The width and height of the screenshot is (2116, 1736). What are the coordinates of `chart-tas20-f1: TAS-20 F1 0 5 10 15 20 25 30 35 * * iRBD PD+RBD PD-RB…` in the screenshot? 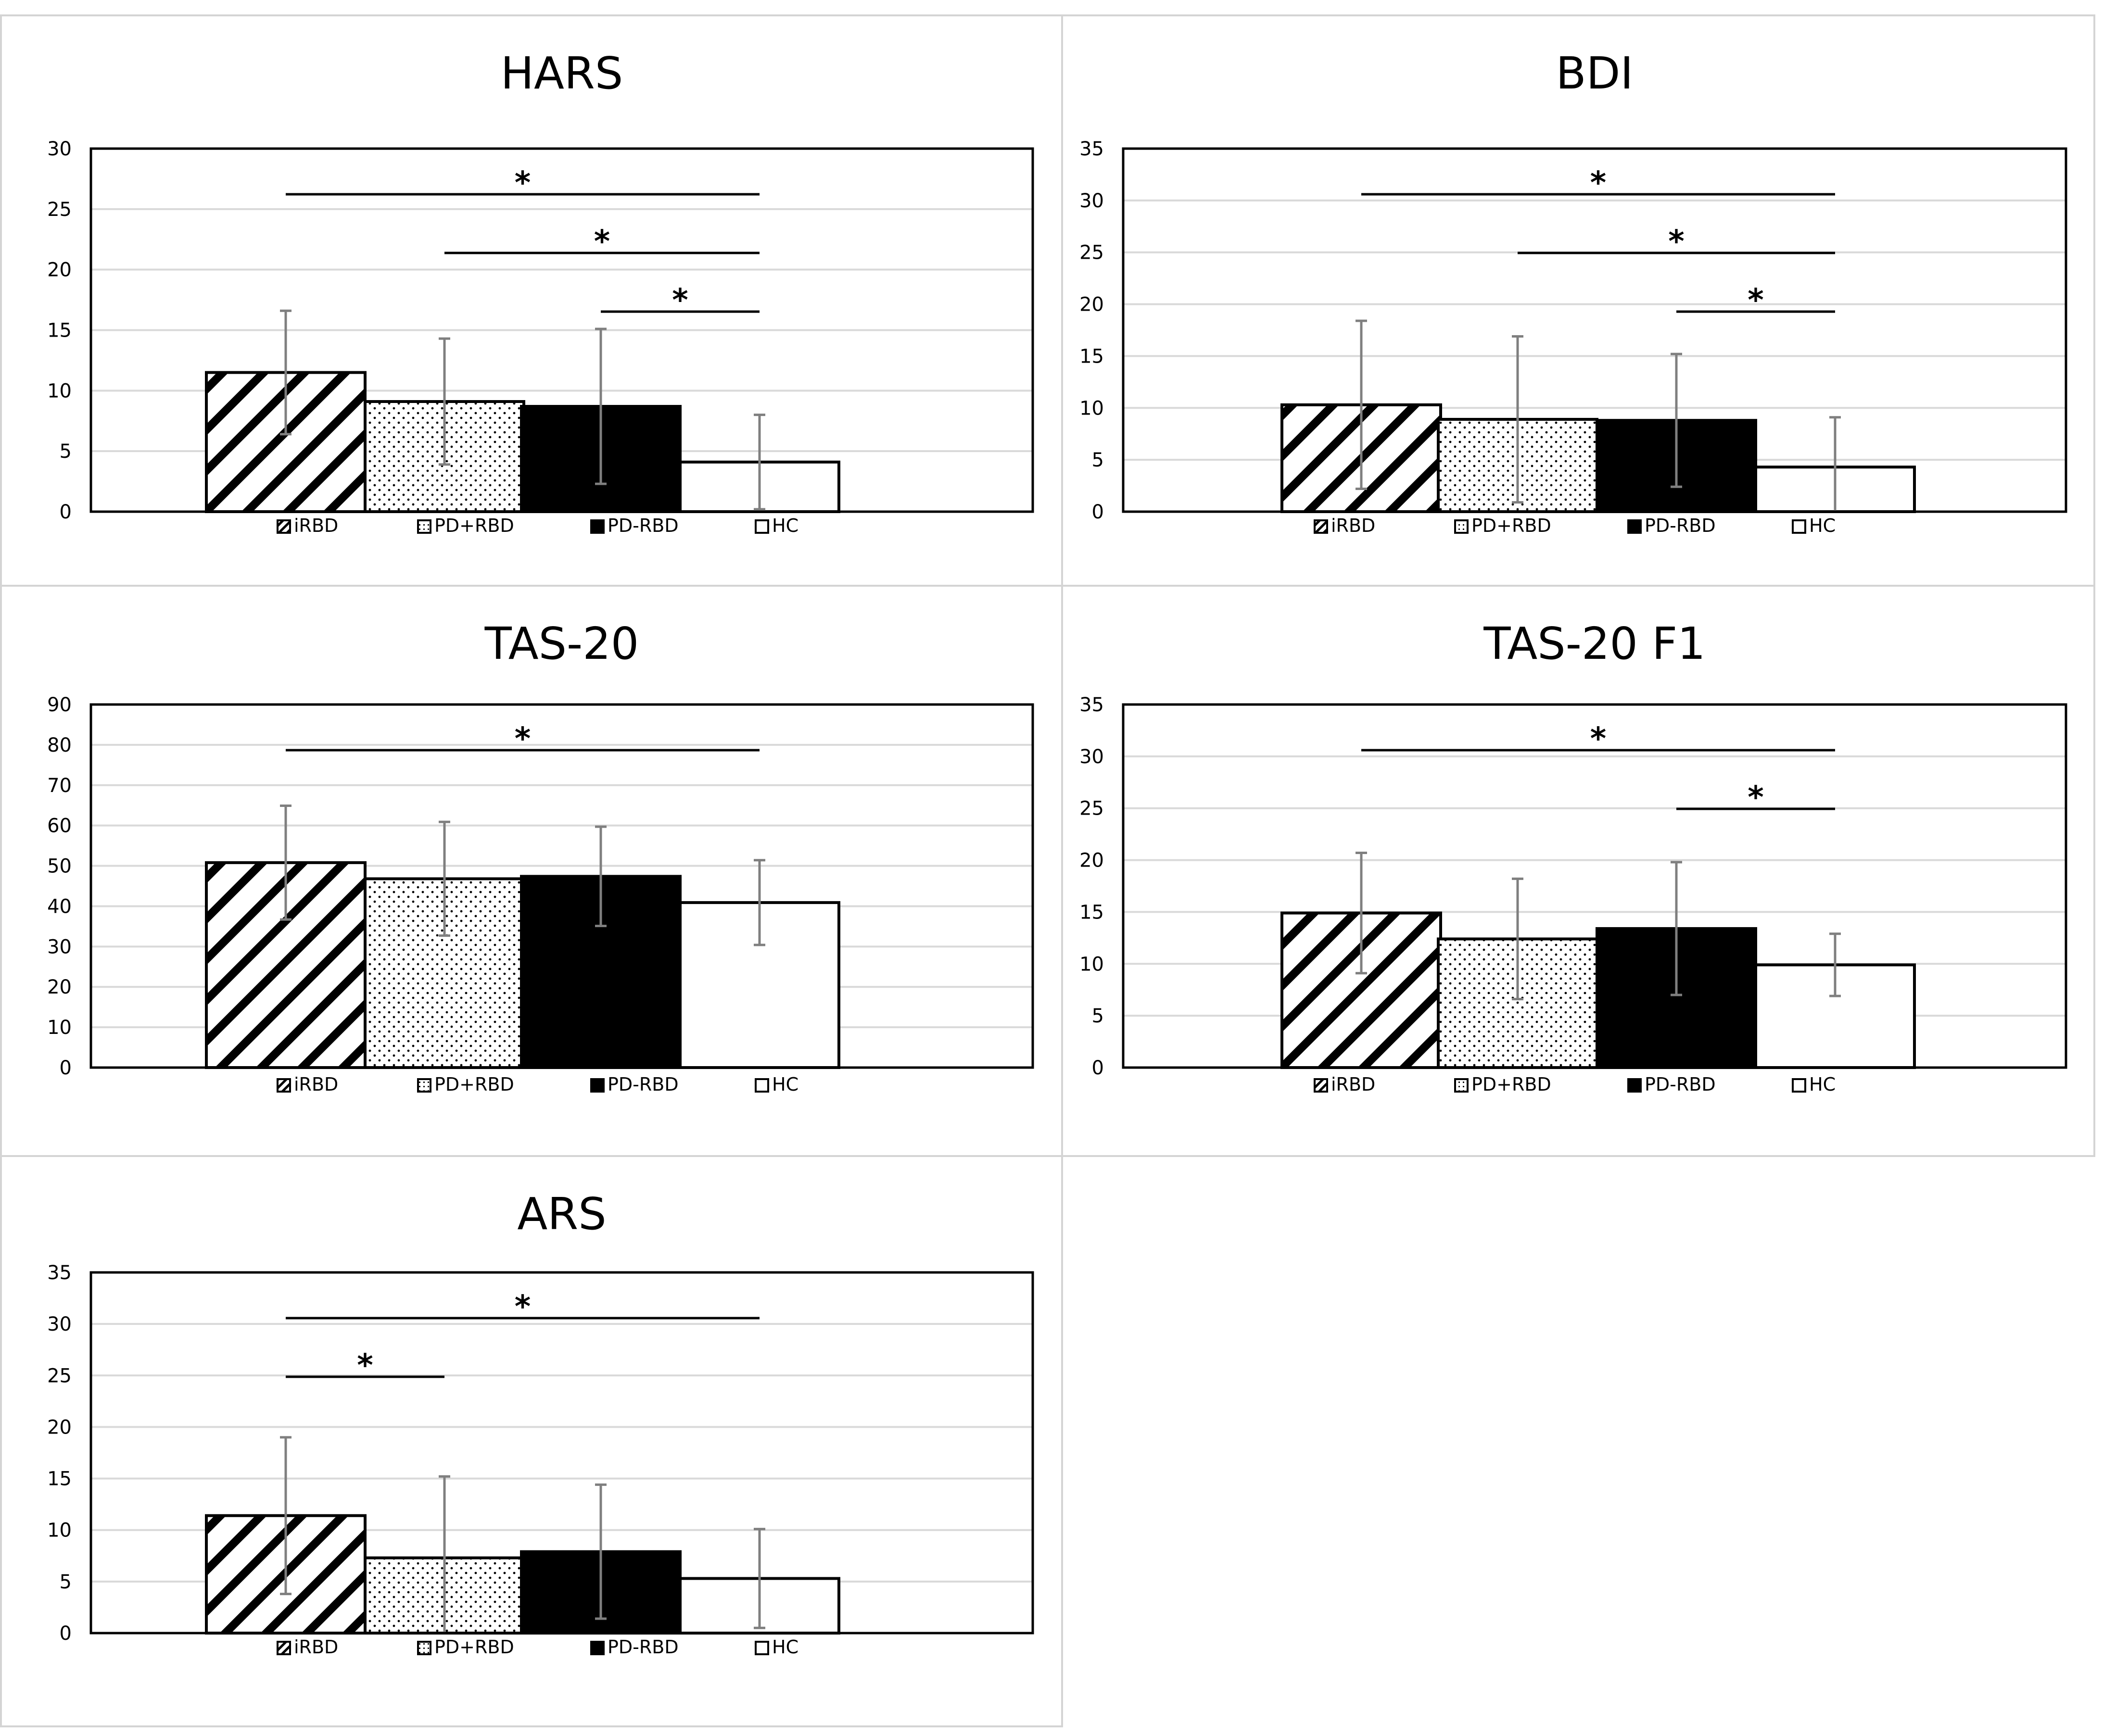 It's located at (1573, 856).